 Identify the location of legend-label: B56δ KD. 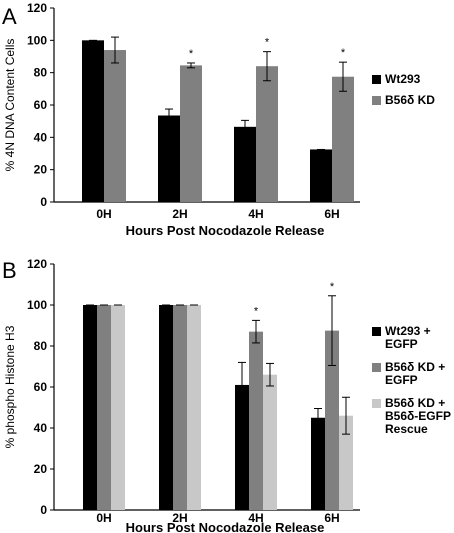
(410, 100).